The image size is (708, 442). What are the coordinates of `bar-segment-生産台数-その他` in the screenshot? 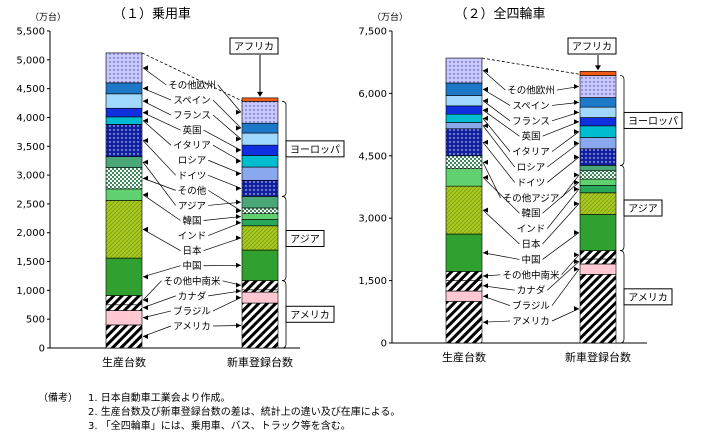 It's located at (124, 178).